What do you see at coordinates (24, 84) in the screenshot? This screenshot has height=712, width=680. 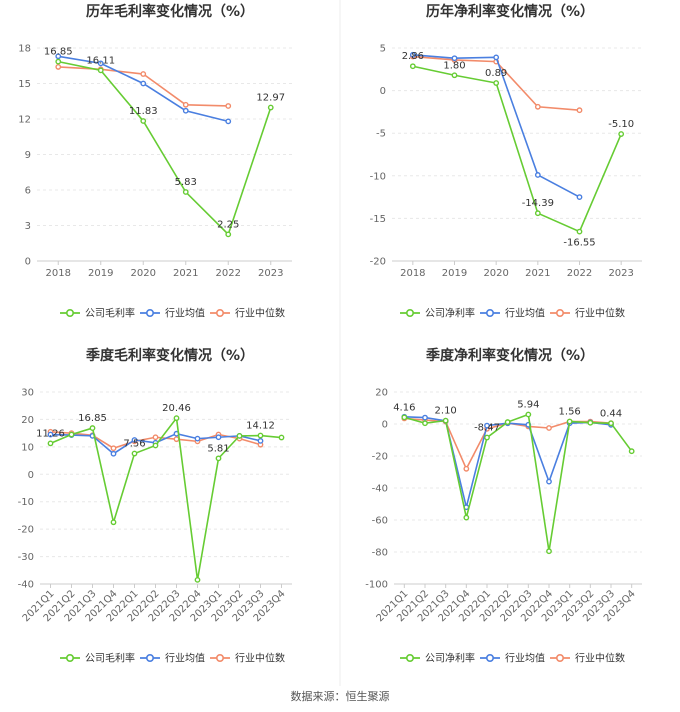 I see `y-tick-label: 15` at bounding box center [24, 84].